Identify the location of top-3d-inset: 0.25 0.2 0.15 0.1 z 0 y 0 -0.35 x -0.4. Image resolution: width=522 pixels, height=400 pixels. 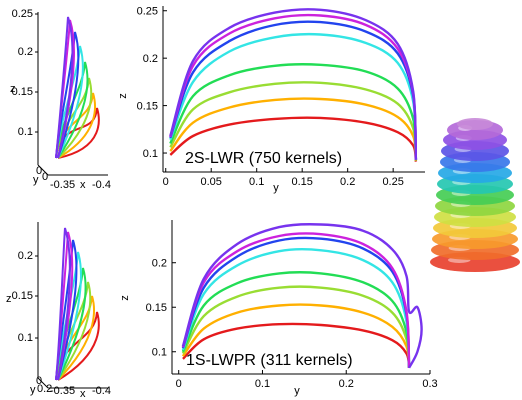
(60, 99).